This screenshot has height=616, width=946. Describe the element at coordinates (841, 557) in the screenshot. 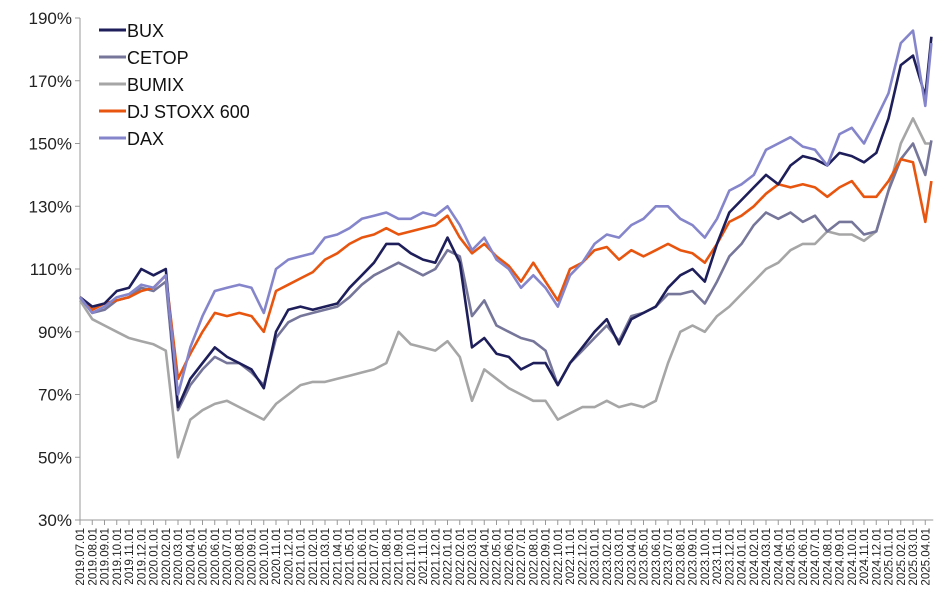

I see `x-tick-label: 2024.09.01` at that location.